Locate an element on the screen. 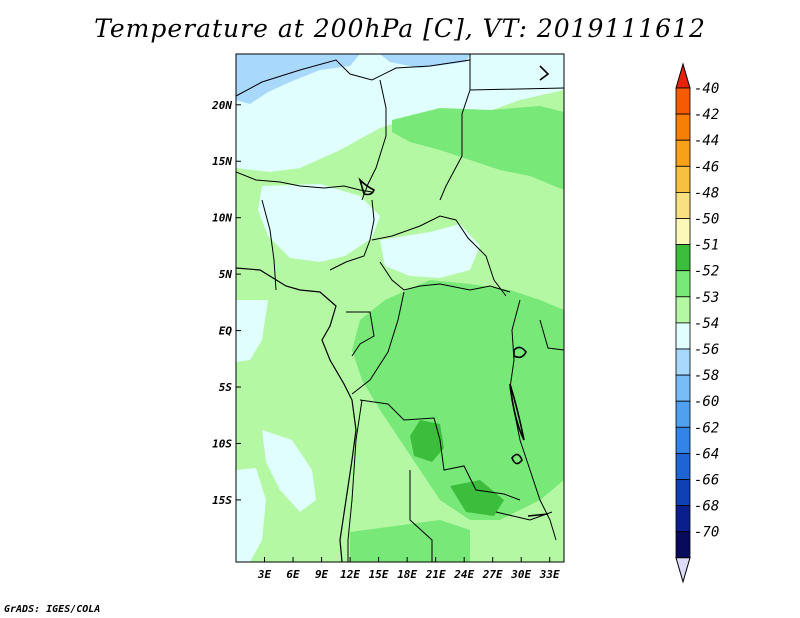  y-tick-label: 15S is located at coordinates (222, 500).